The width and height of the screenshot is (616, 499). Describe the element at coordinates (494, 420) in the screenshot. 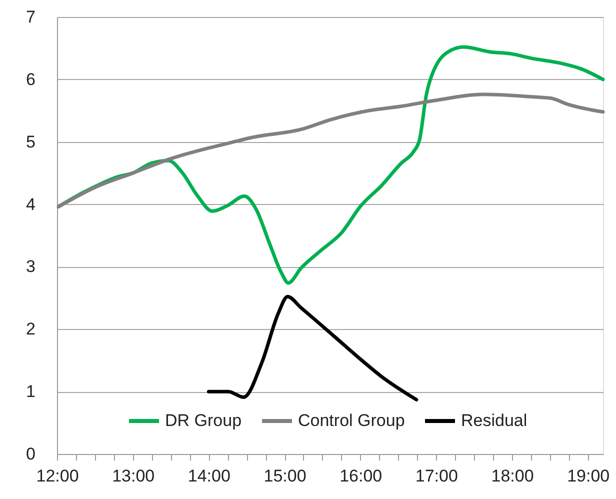

I see `legend-label: Residual` at that location.